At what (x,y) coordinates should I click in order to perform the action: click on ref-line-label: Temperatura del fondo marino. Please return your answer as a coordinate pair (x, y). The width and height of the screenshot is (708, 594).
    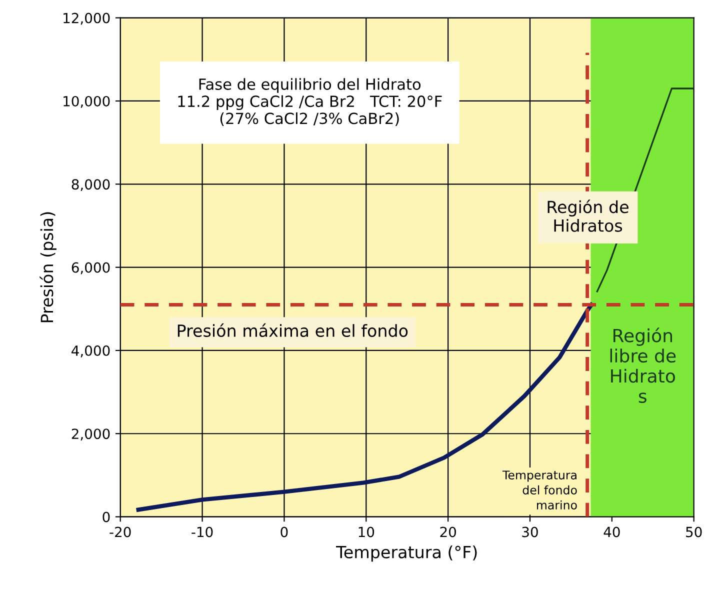
    Looking at the image, I should click on (539, 490).